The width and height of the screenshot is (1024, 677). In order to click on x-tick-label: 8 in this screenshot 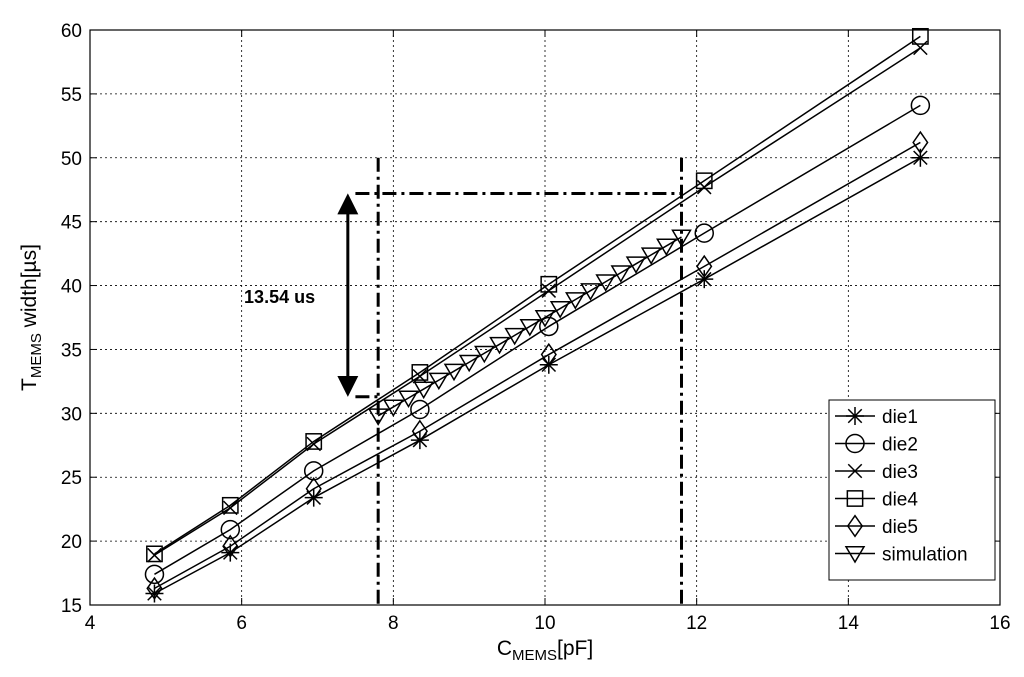, I will do `click(393, 623)`.